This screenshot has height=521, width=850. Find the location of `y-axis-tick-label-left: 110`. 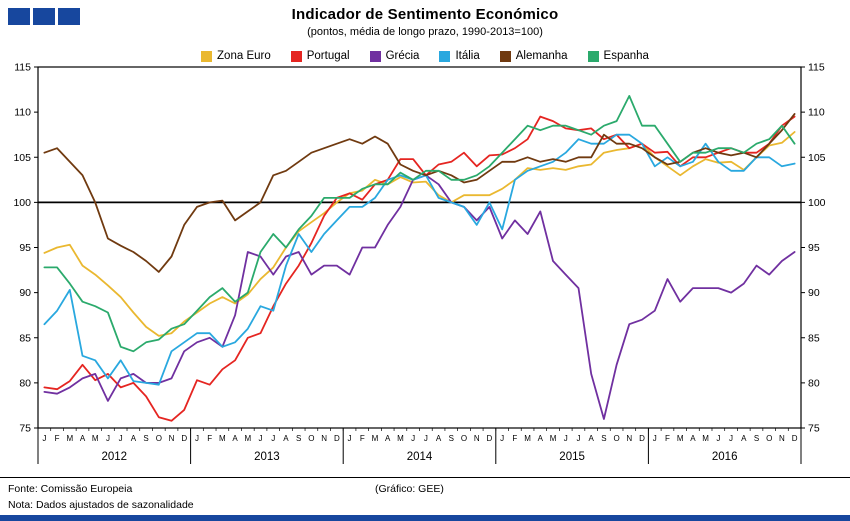

y-axis-tick-label-left: 110 is located at coordinates (22, 113).